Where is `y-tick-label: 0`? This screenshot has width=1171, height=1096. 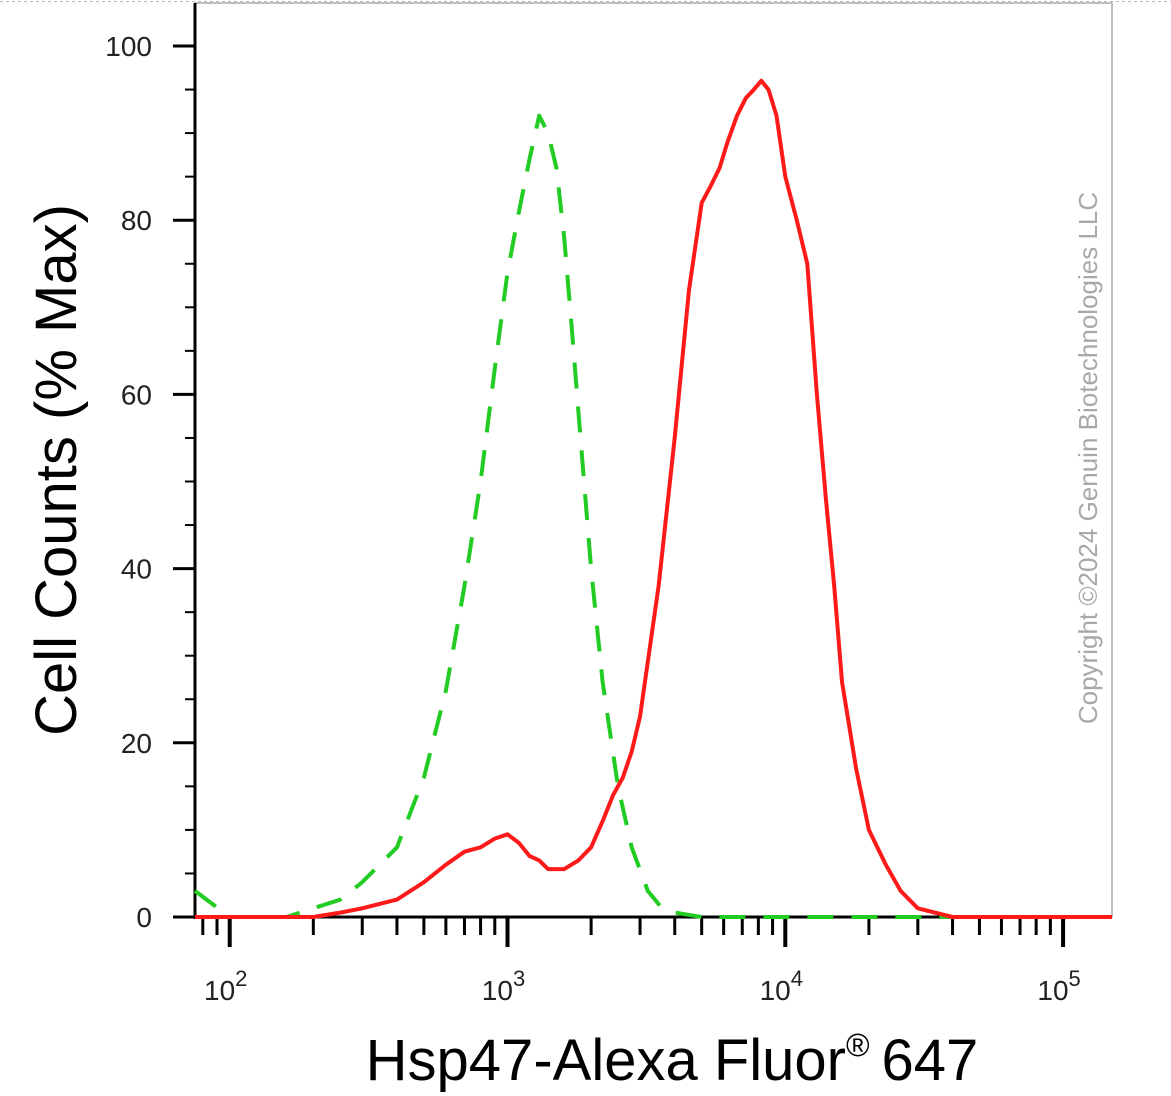 y-tick-label: 0 is located at coordinates (144, 917).